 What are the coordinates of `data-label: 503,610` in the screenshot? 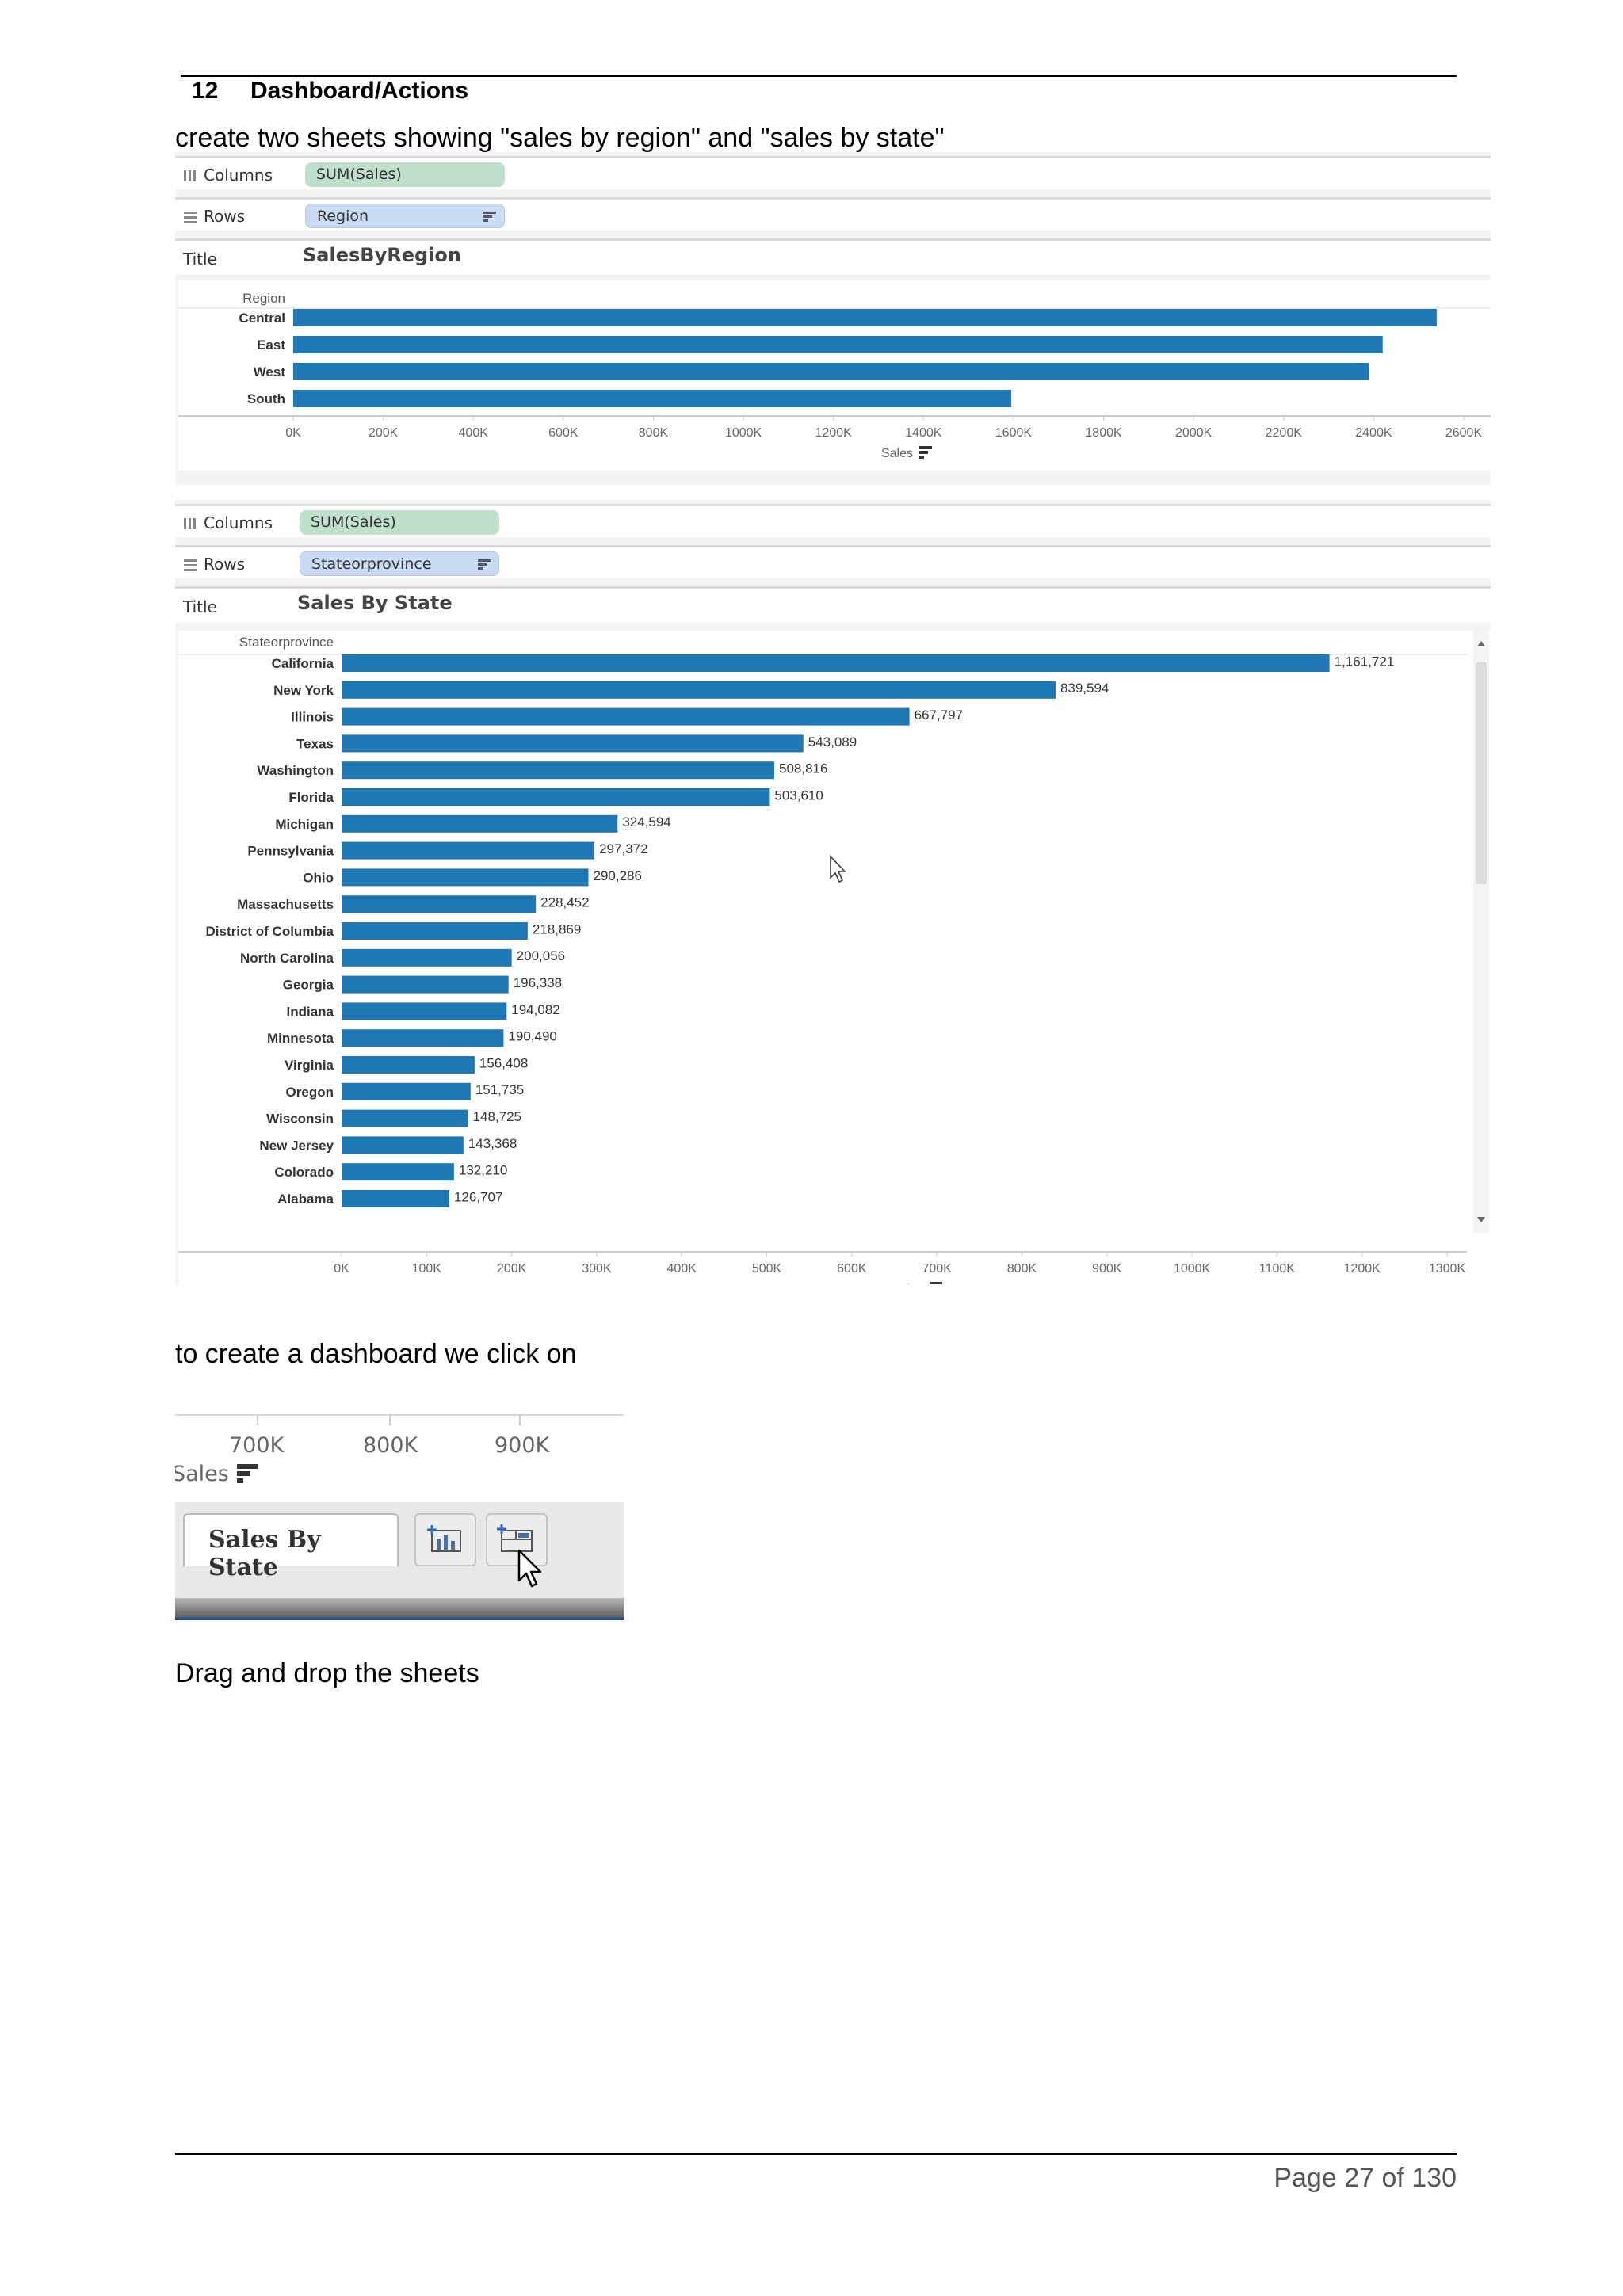 It's located at (798, 795).